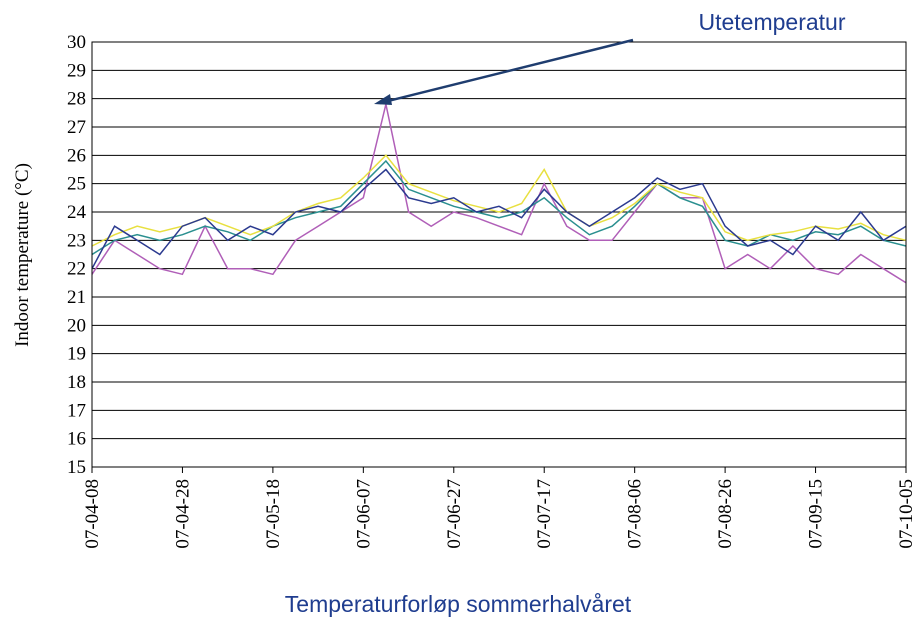 Image resolution: width=915 pixels, height=631 pixels. What do you see at coordinates (76, 382) in the screenshot?
I see `y-tick-label: 18` at bounding box center [76, 382].